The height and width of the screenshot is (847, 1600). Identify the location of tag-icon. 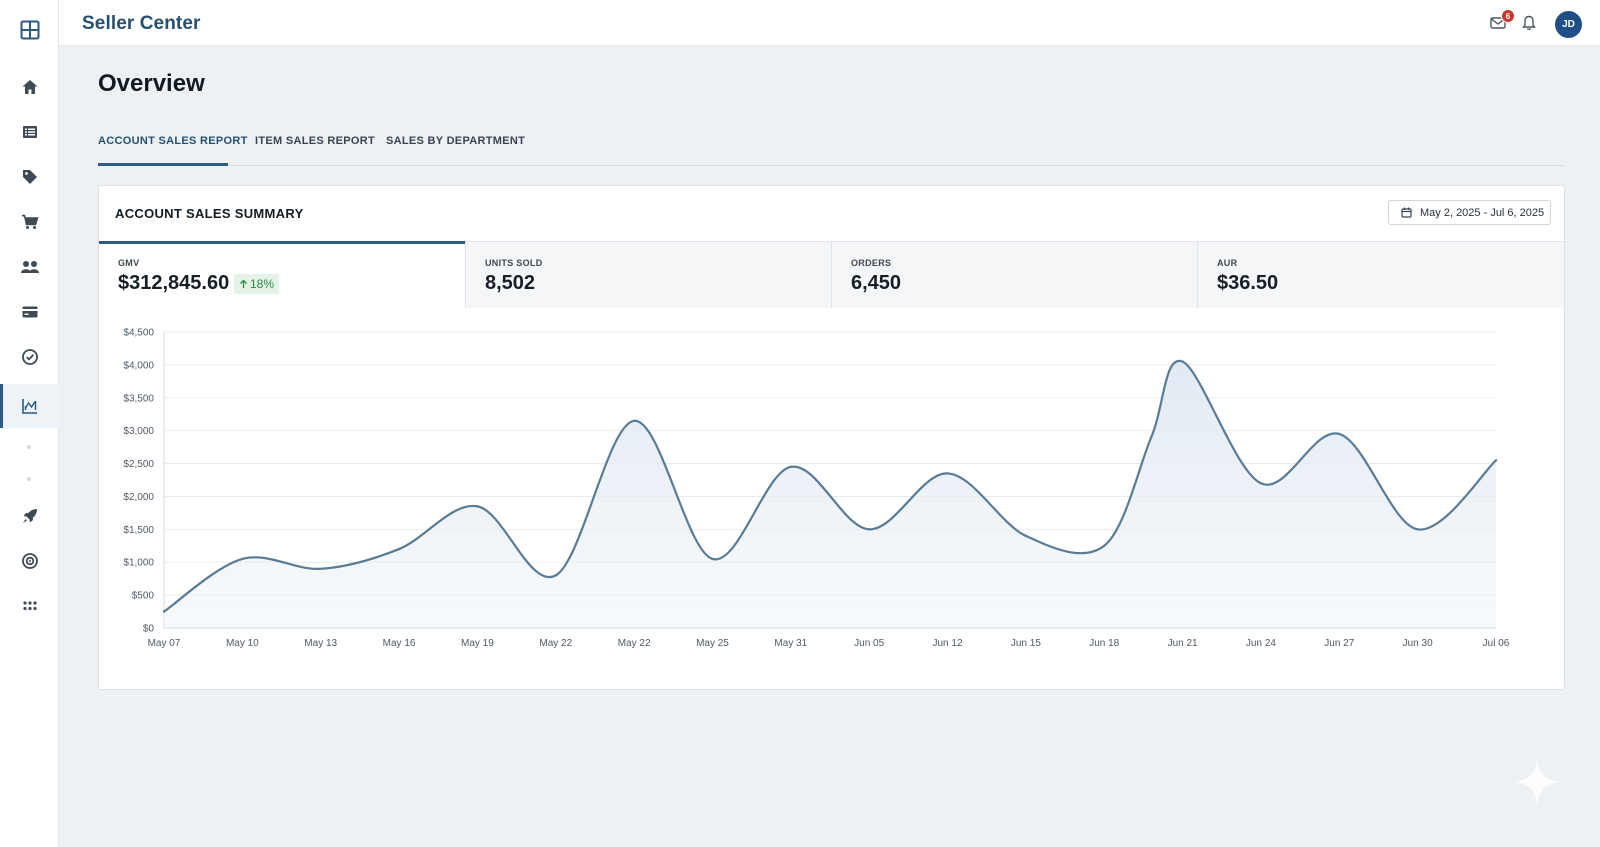
(29, 177).